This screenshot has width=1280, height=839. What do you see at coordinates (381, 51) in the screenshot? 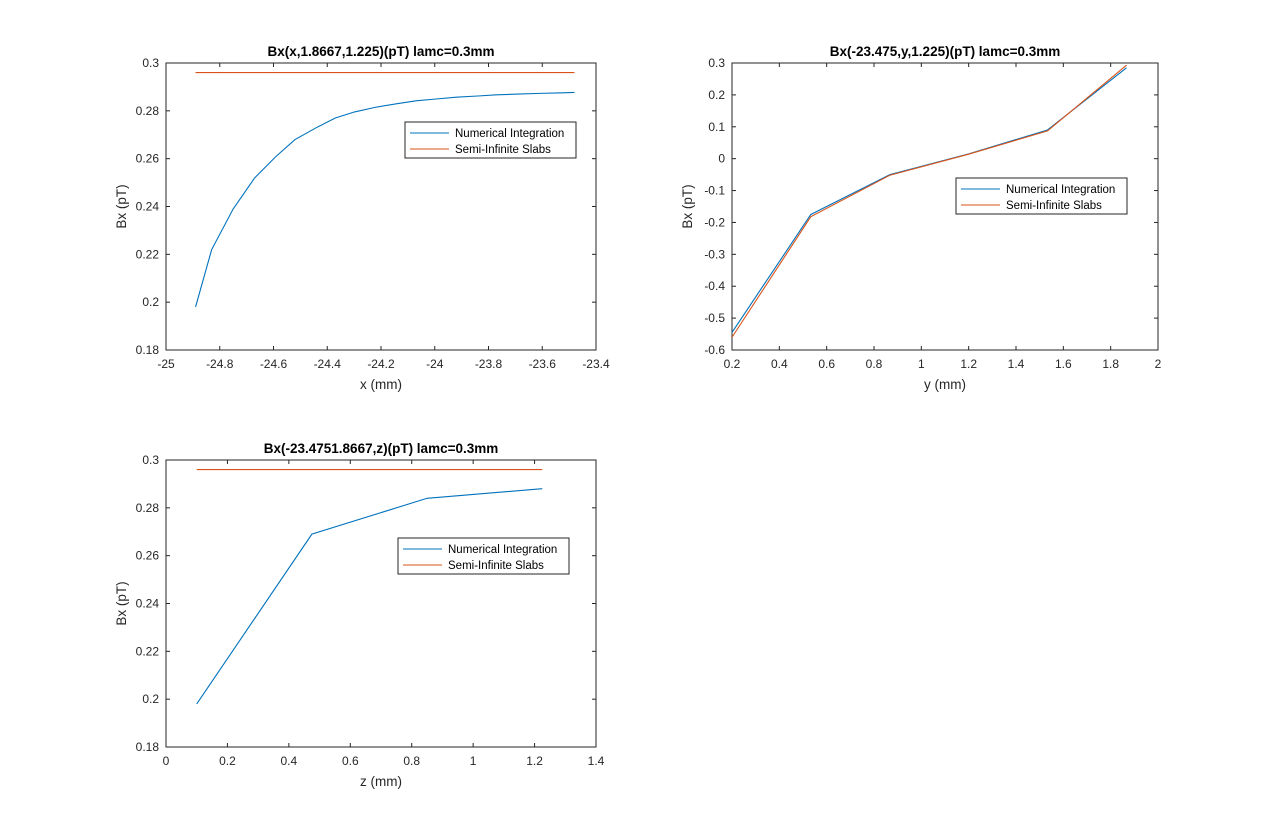
I see `chart-title: Bx(x,1.8667,1.225)(pT) lamc=0.3mm` at bounding box center [381, 51].